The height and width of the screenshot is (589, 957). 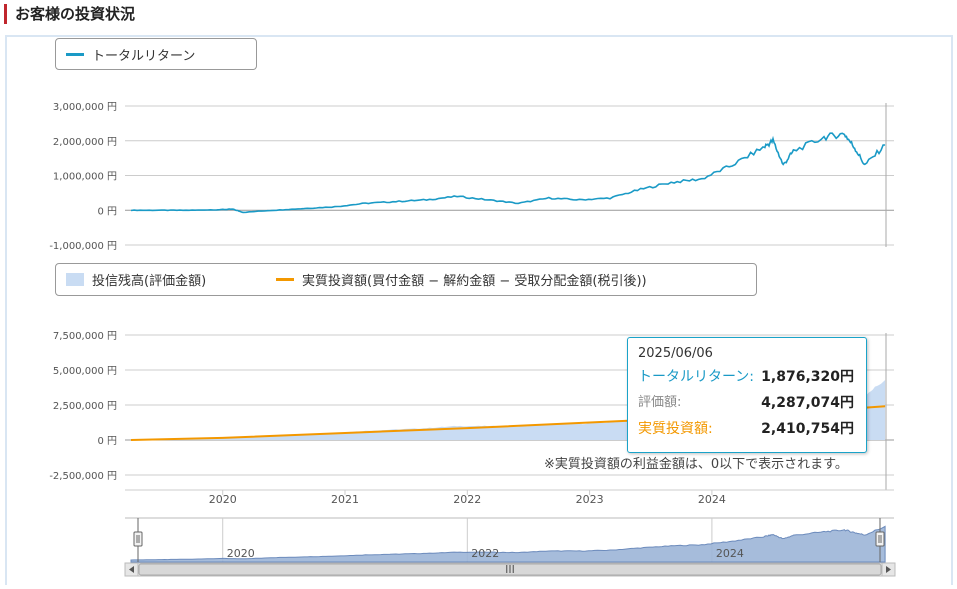 What do you see at coordinates (807, 429) in the screenshot?
I see `tooltip-value: 2,410,754円` at bounding box center [807, 429].